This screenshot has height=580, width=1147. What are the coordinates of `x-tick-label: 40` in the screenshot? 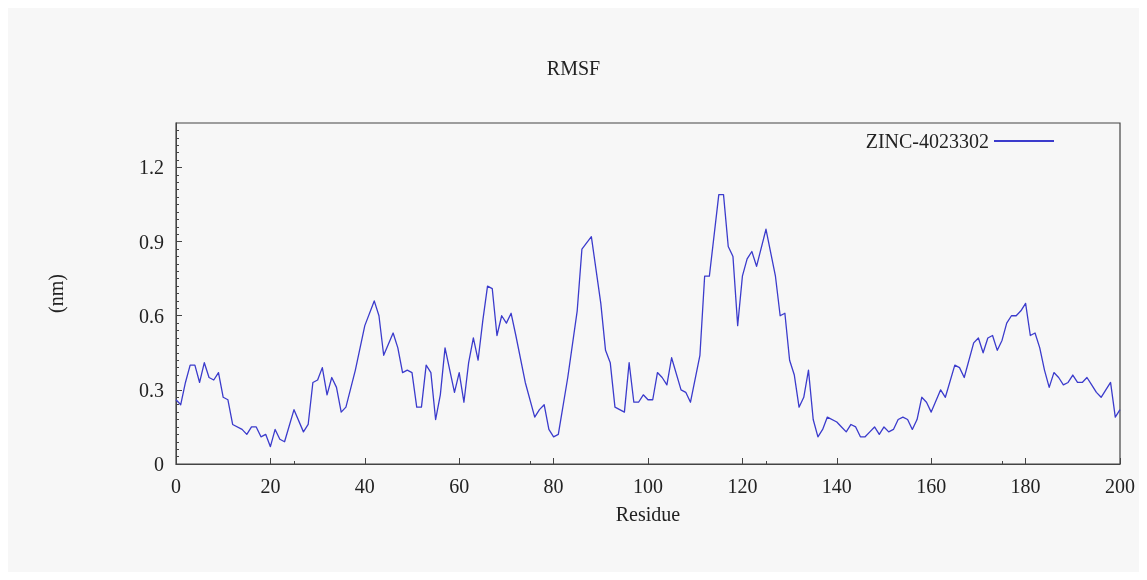 It's located at (364, 486).